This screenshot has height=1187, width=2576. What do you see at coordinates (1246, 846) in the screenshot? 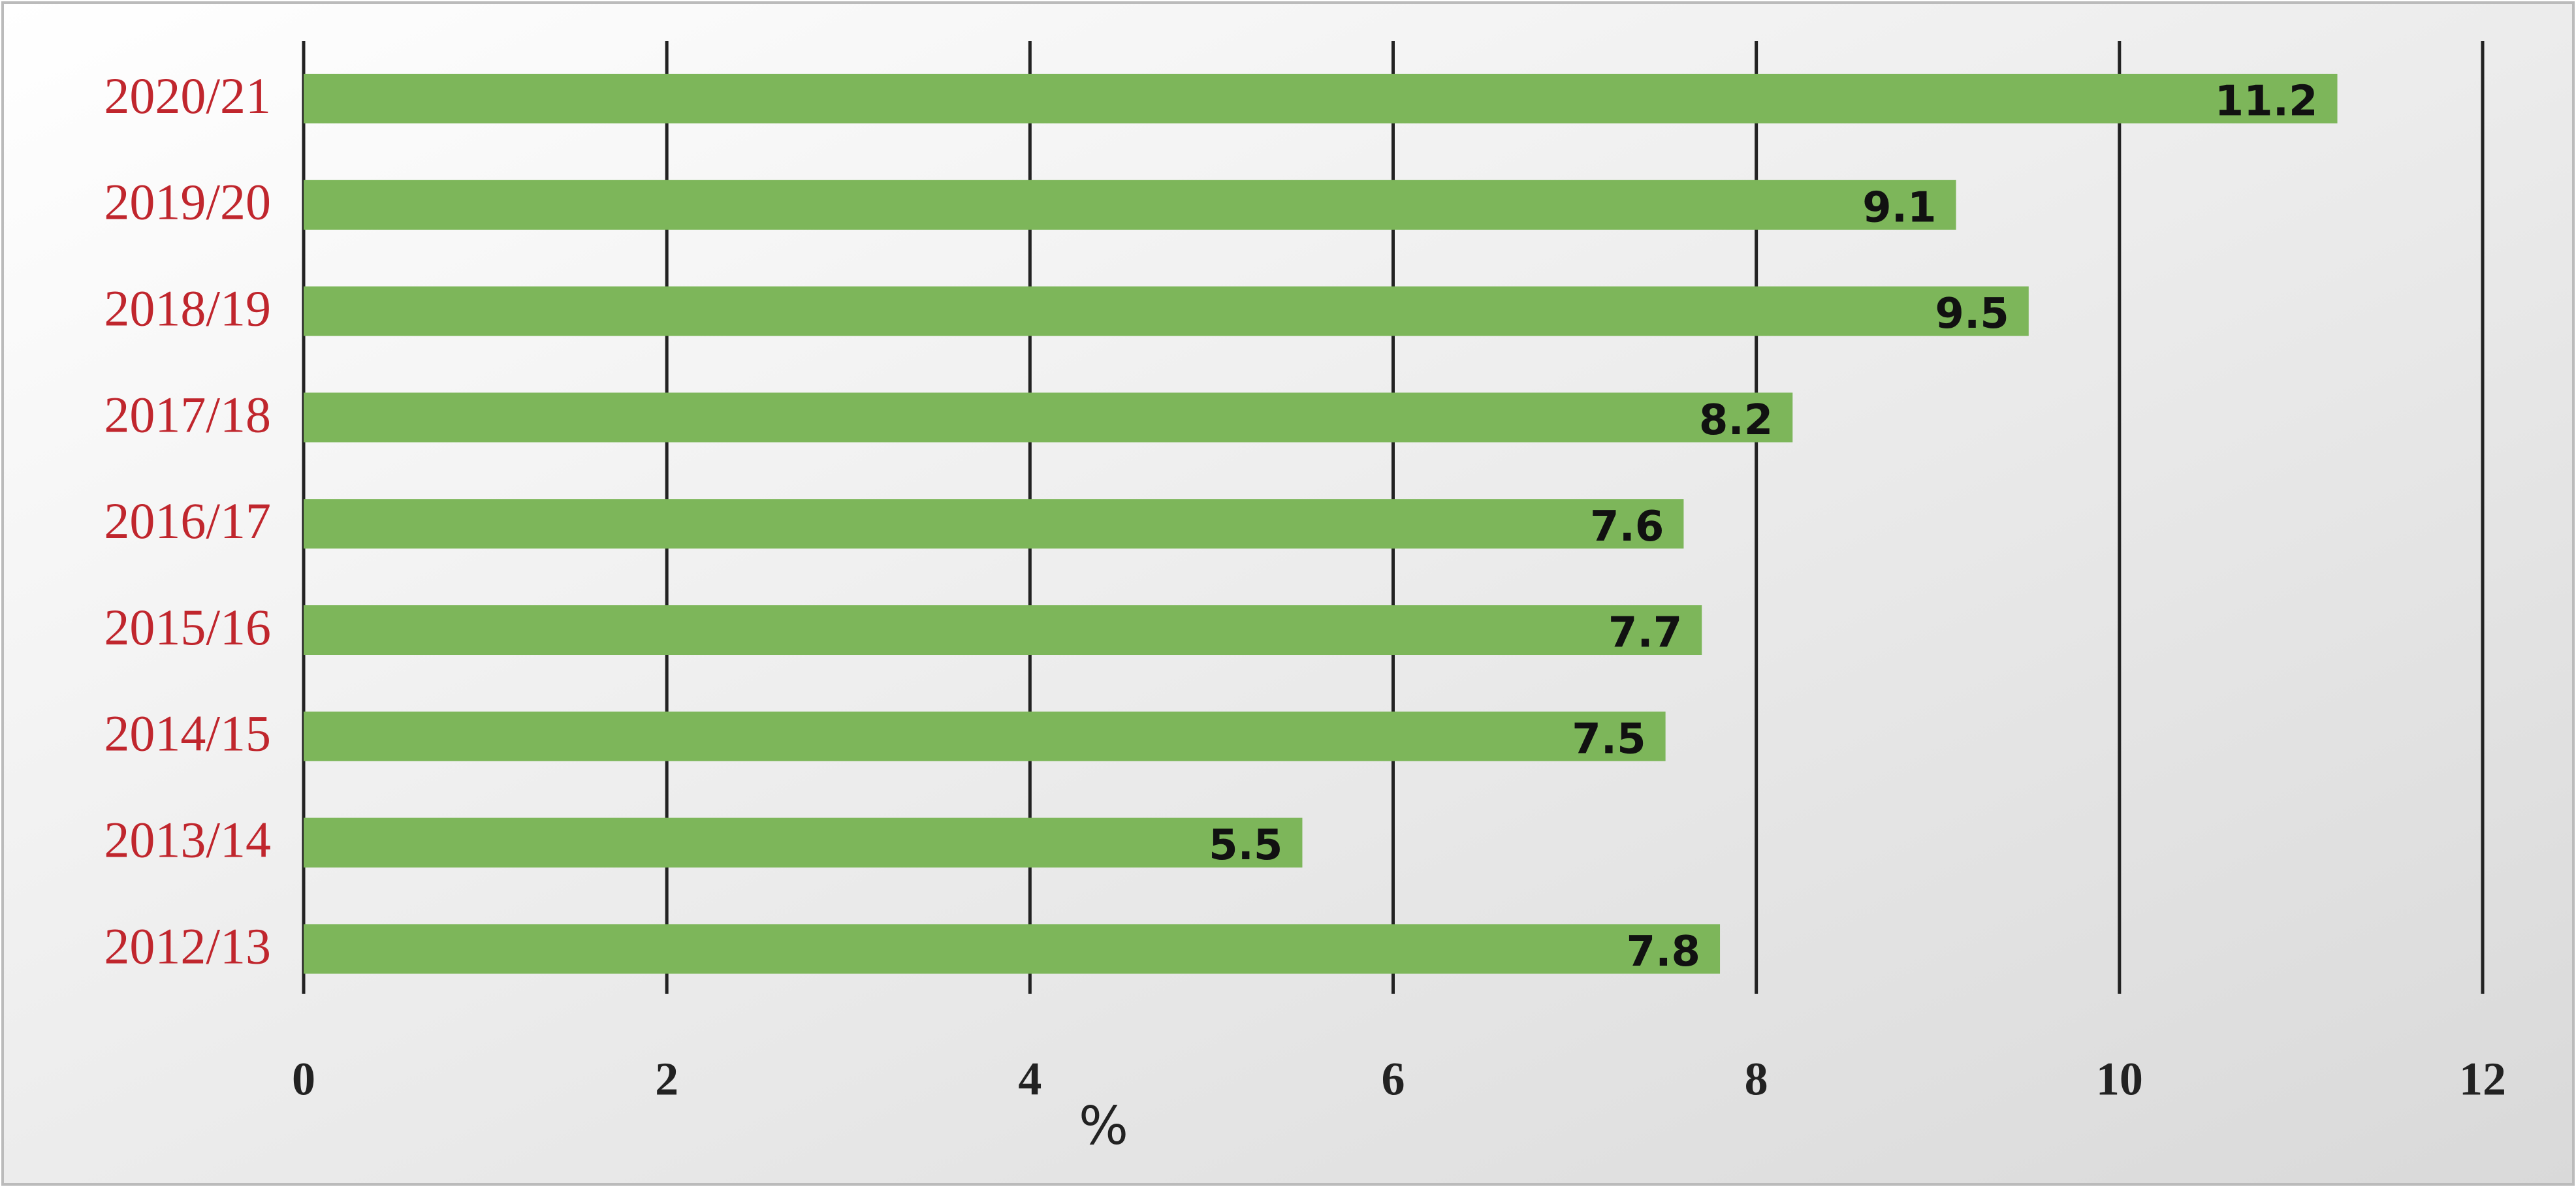
I see `value-label: 5.5` at bounding box center [1246, 846].